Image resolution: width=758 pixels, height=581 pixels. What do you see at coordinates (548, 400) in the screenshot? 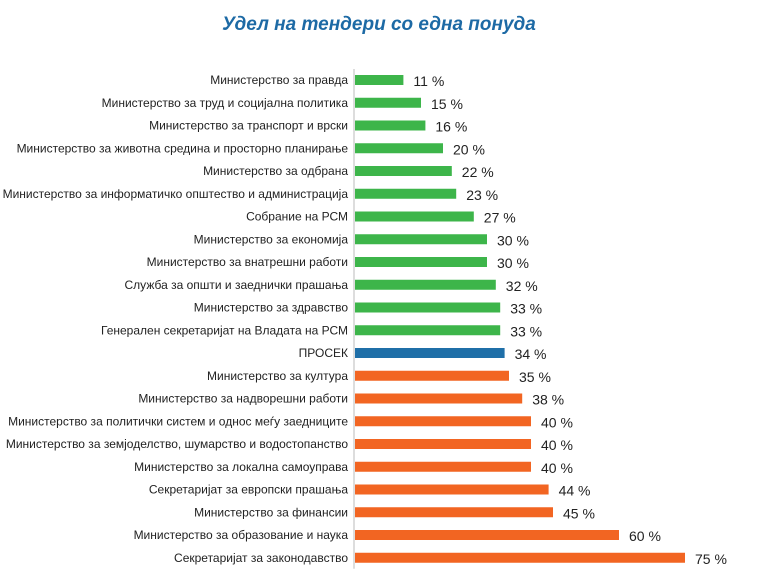
I see `value-label: 38 %` at bounding box center [548, 400].